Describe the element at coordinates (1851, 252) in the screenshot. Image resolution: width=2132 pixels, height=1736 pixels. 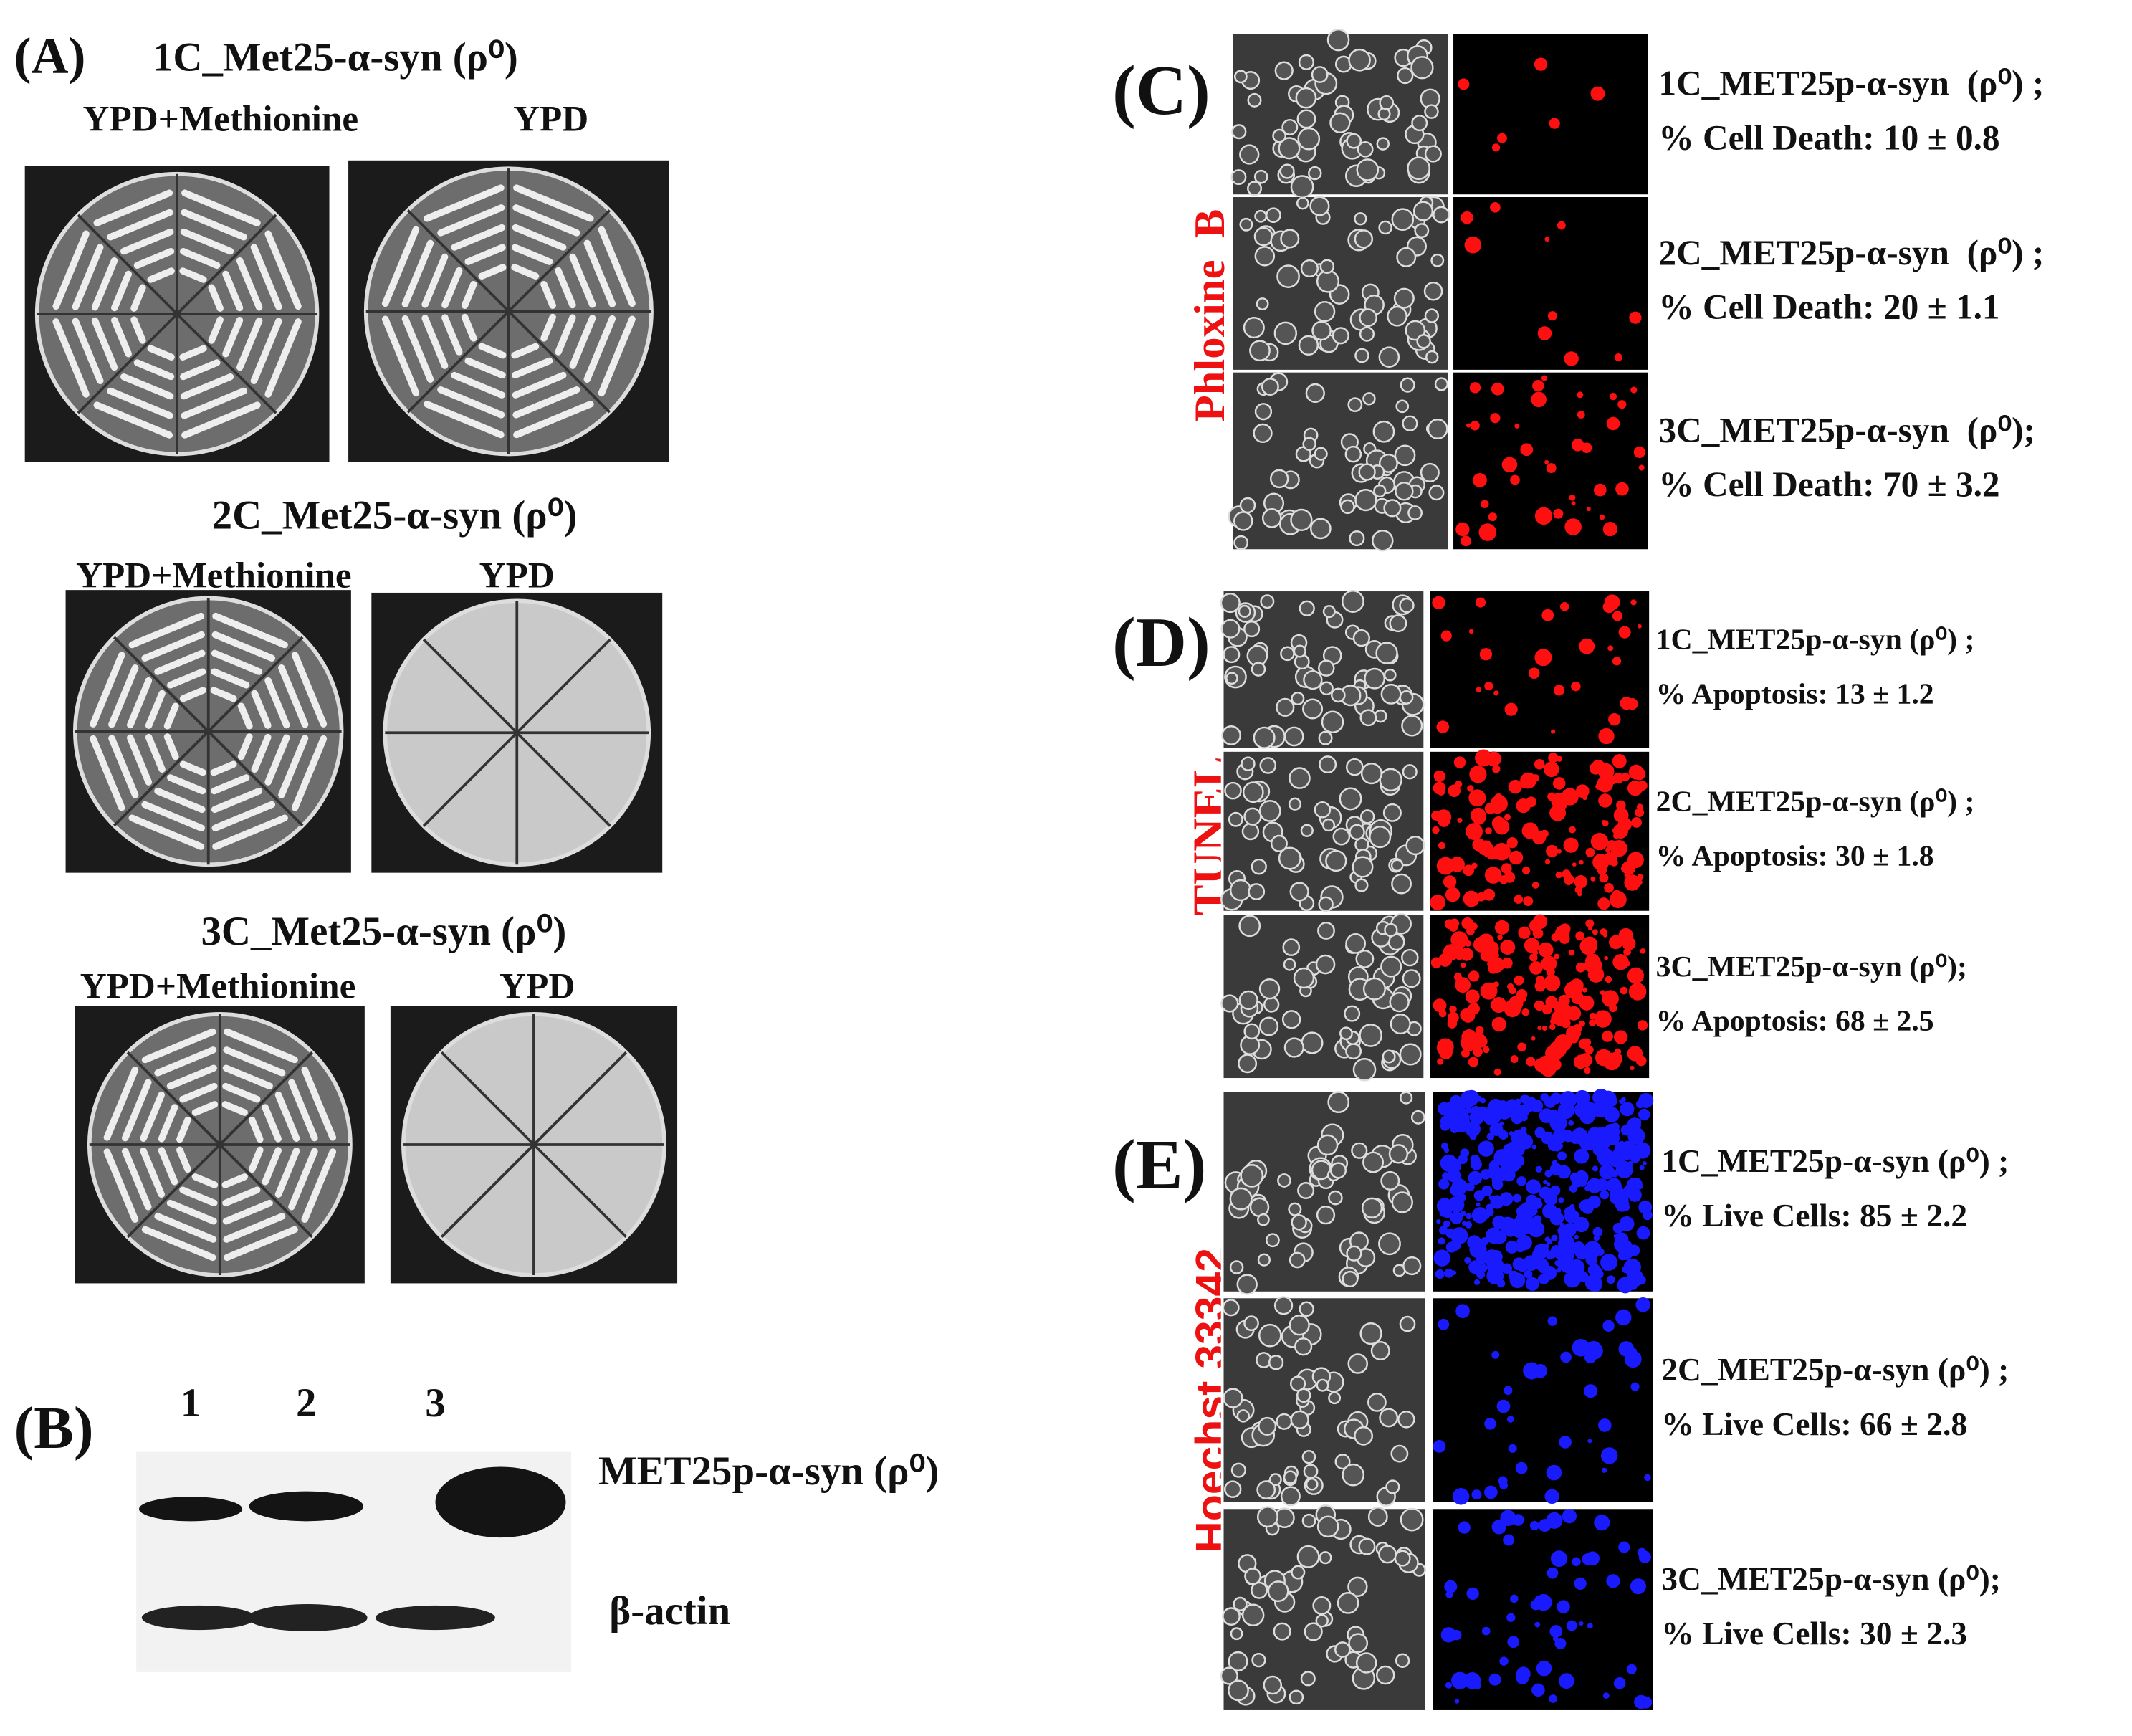
I see `strain-label: 2C_MET25p-α-syn (ρ⁰) ;` at that location.